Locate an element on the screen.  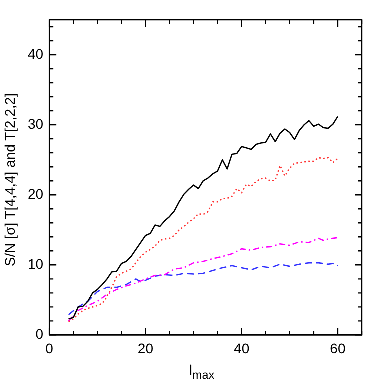
line-series is located at coordinates (203, 289).